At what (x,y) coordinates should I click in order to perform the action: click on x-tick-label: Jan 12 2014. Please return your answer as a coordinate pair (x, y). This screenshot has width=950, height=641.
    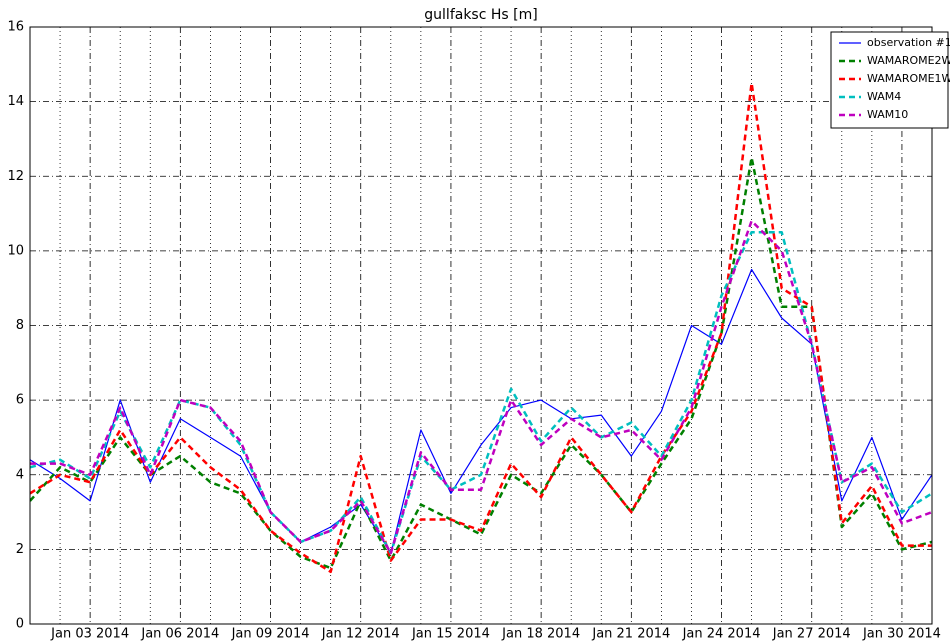
    Looking at the image, I should click on (360, 634).